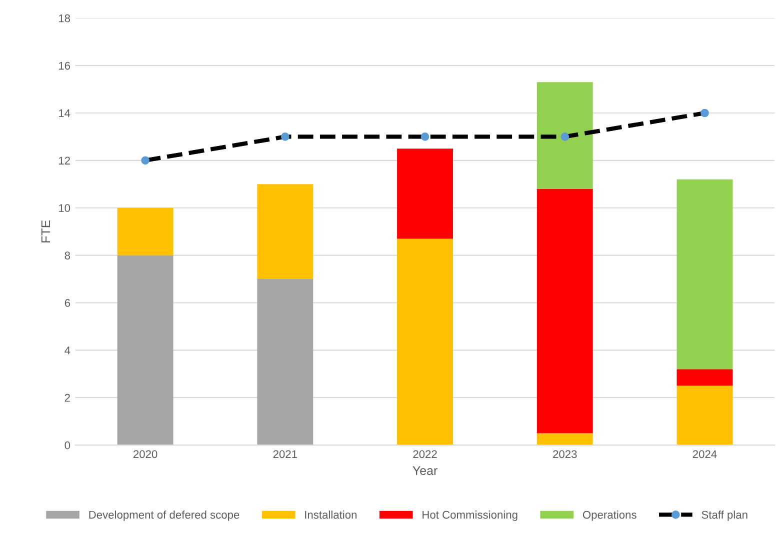  Describe the element at coordinates (67, 256) in the screenshot. I see `y-tick-label: 8` at that location.